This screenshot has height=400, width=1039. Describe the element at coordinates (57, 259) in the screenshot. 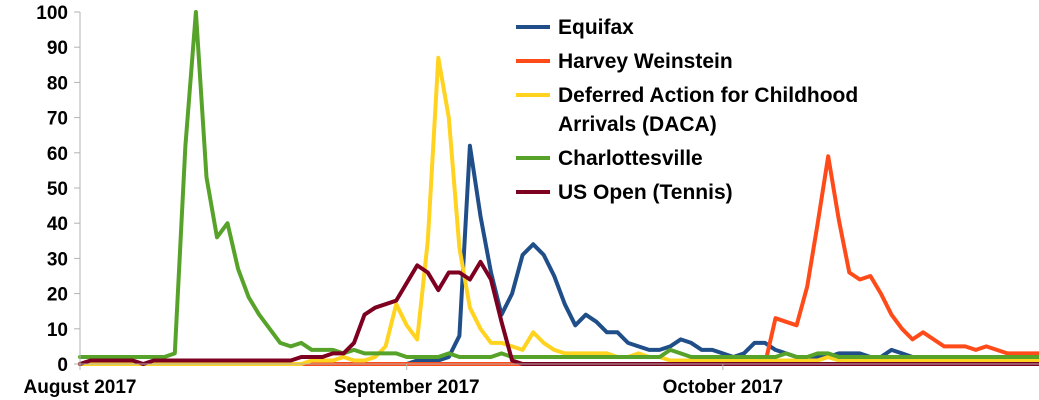

I see `y-tick-label: 30` at that location.